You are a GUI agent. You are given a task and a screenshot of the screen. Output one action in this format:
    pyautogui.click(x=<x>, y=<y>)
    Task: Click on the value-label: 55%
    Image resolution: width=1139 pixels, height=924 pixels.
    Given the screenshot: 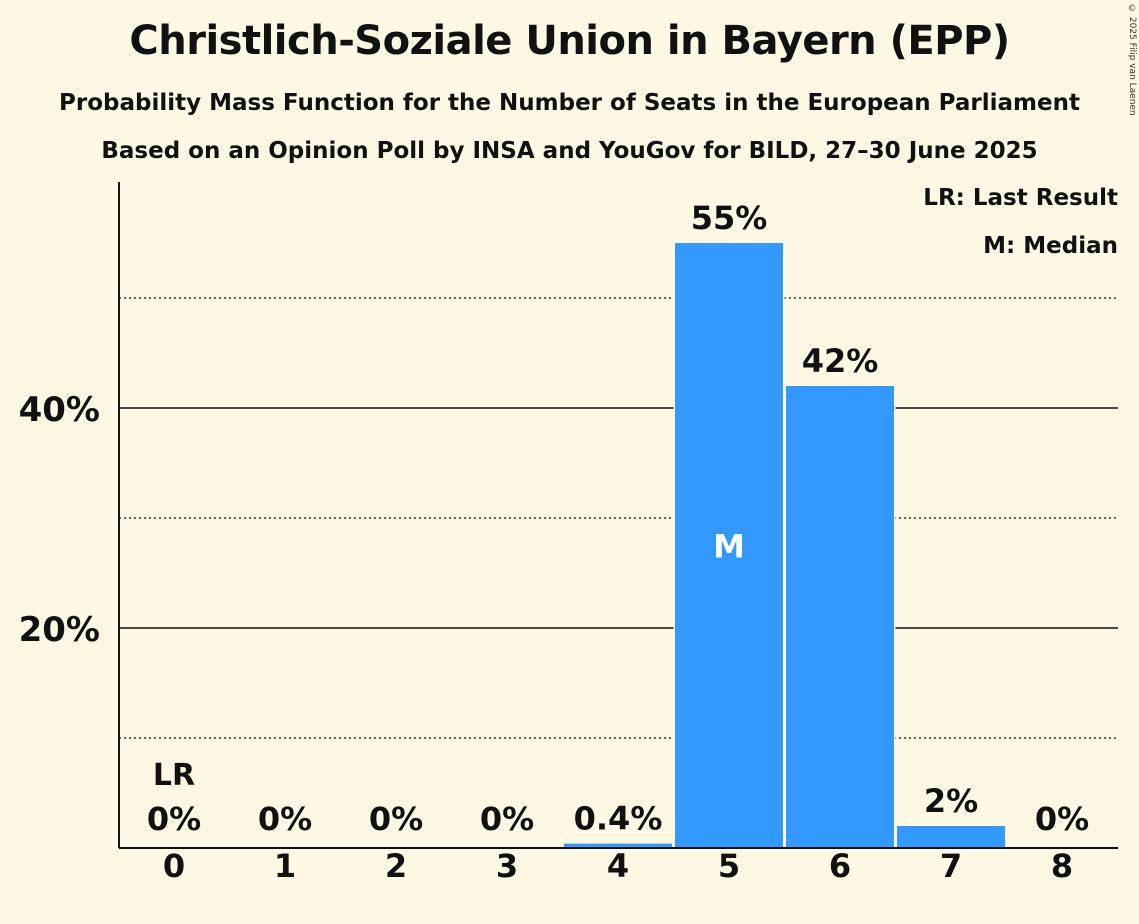 What is the action you would take?
    pyautogui.click(x=729, y=218)
    